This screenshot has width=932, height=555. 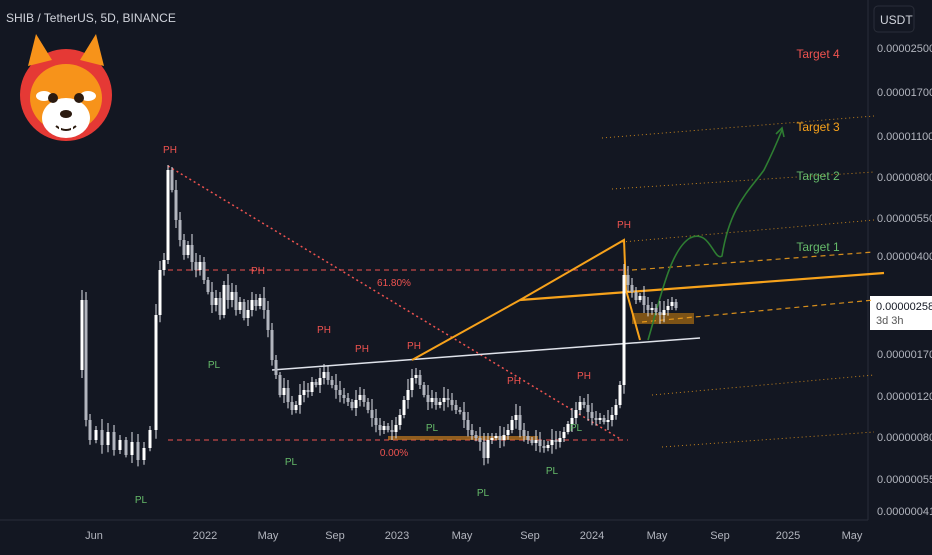 What do you see at coordinates (753, 261) in the screenshot?
I see `projection-channel-line` at bounding box center [753, 261].